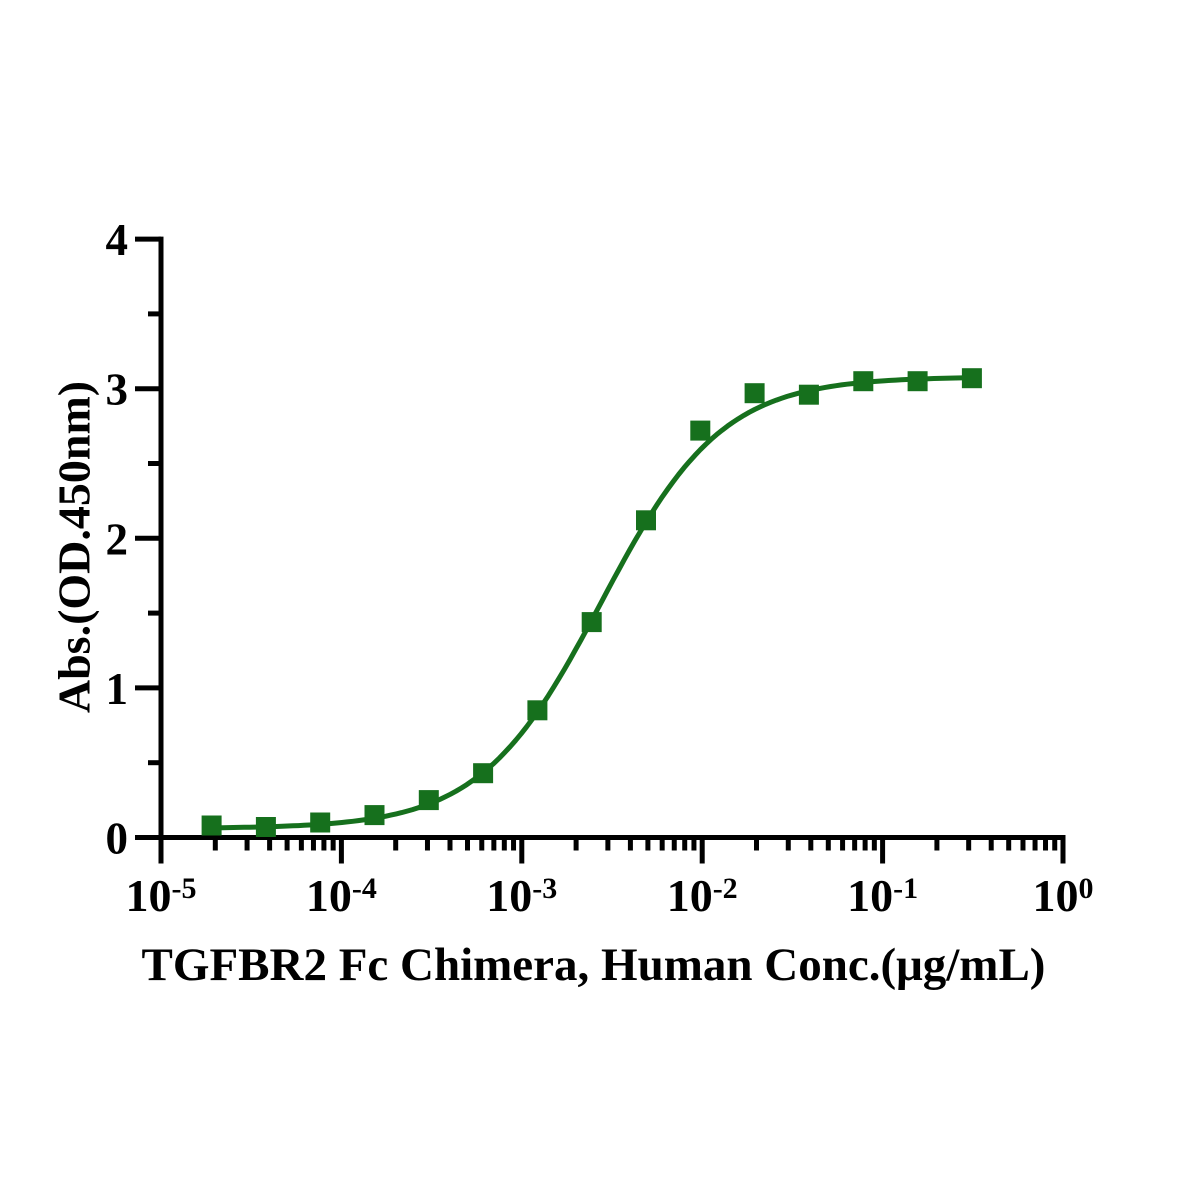 This screenshot has height=1187, width=1187. What do you see at coordinates (882, 895) in the screenshot?
I see `x-tick-label: 10⁻¹` at bounding box center [882, 895].